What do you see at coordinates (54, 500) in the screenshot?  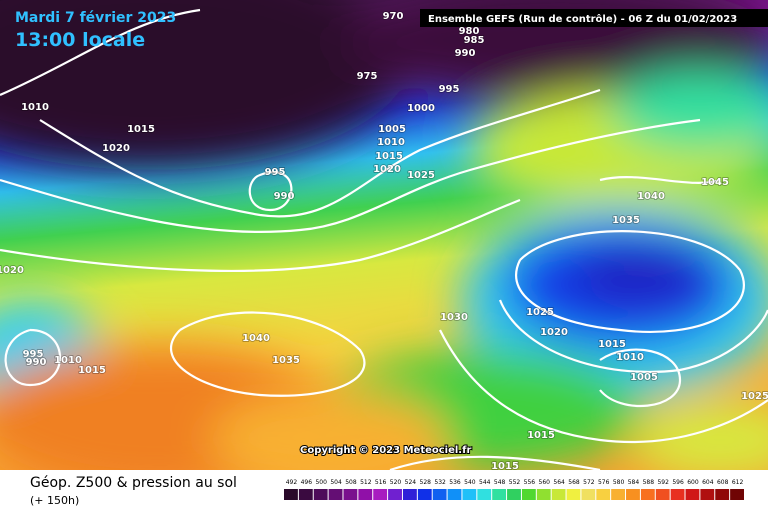 I see `footer-lead: (+ 150h)` at bounding box center [54, 500].